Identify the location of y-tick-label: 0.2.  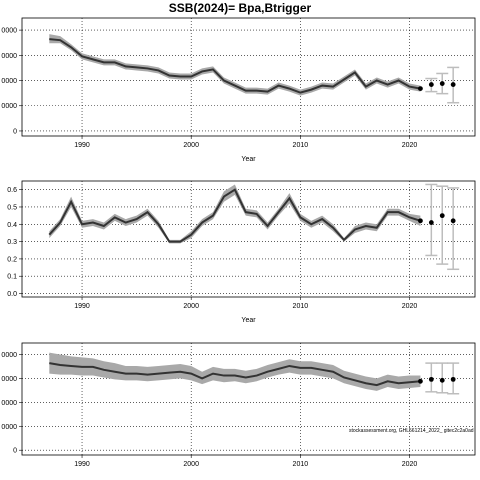
(12, 259).